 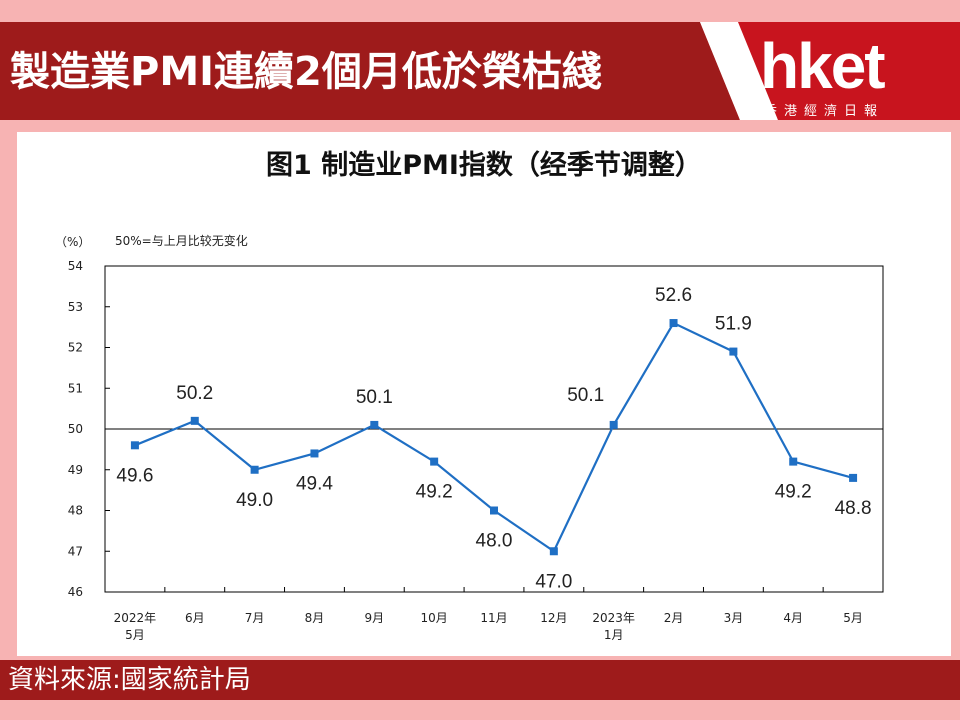 I want to click on headline: 製造業PMI連續2個月低於榮枯綫, so click(x=306, y=72).